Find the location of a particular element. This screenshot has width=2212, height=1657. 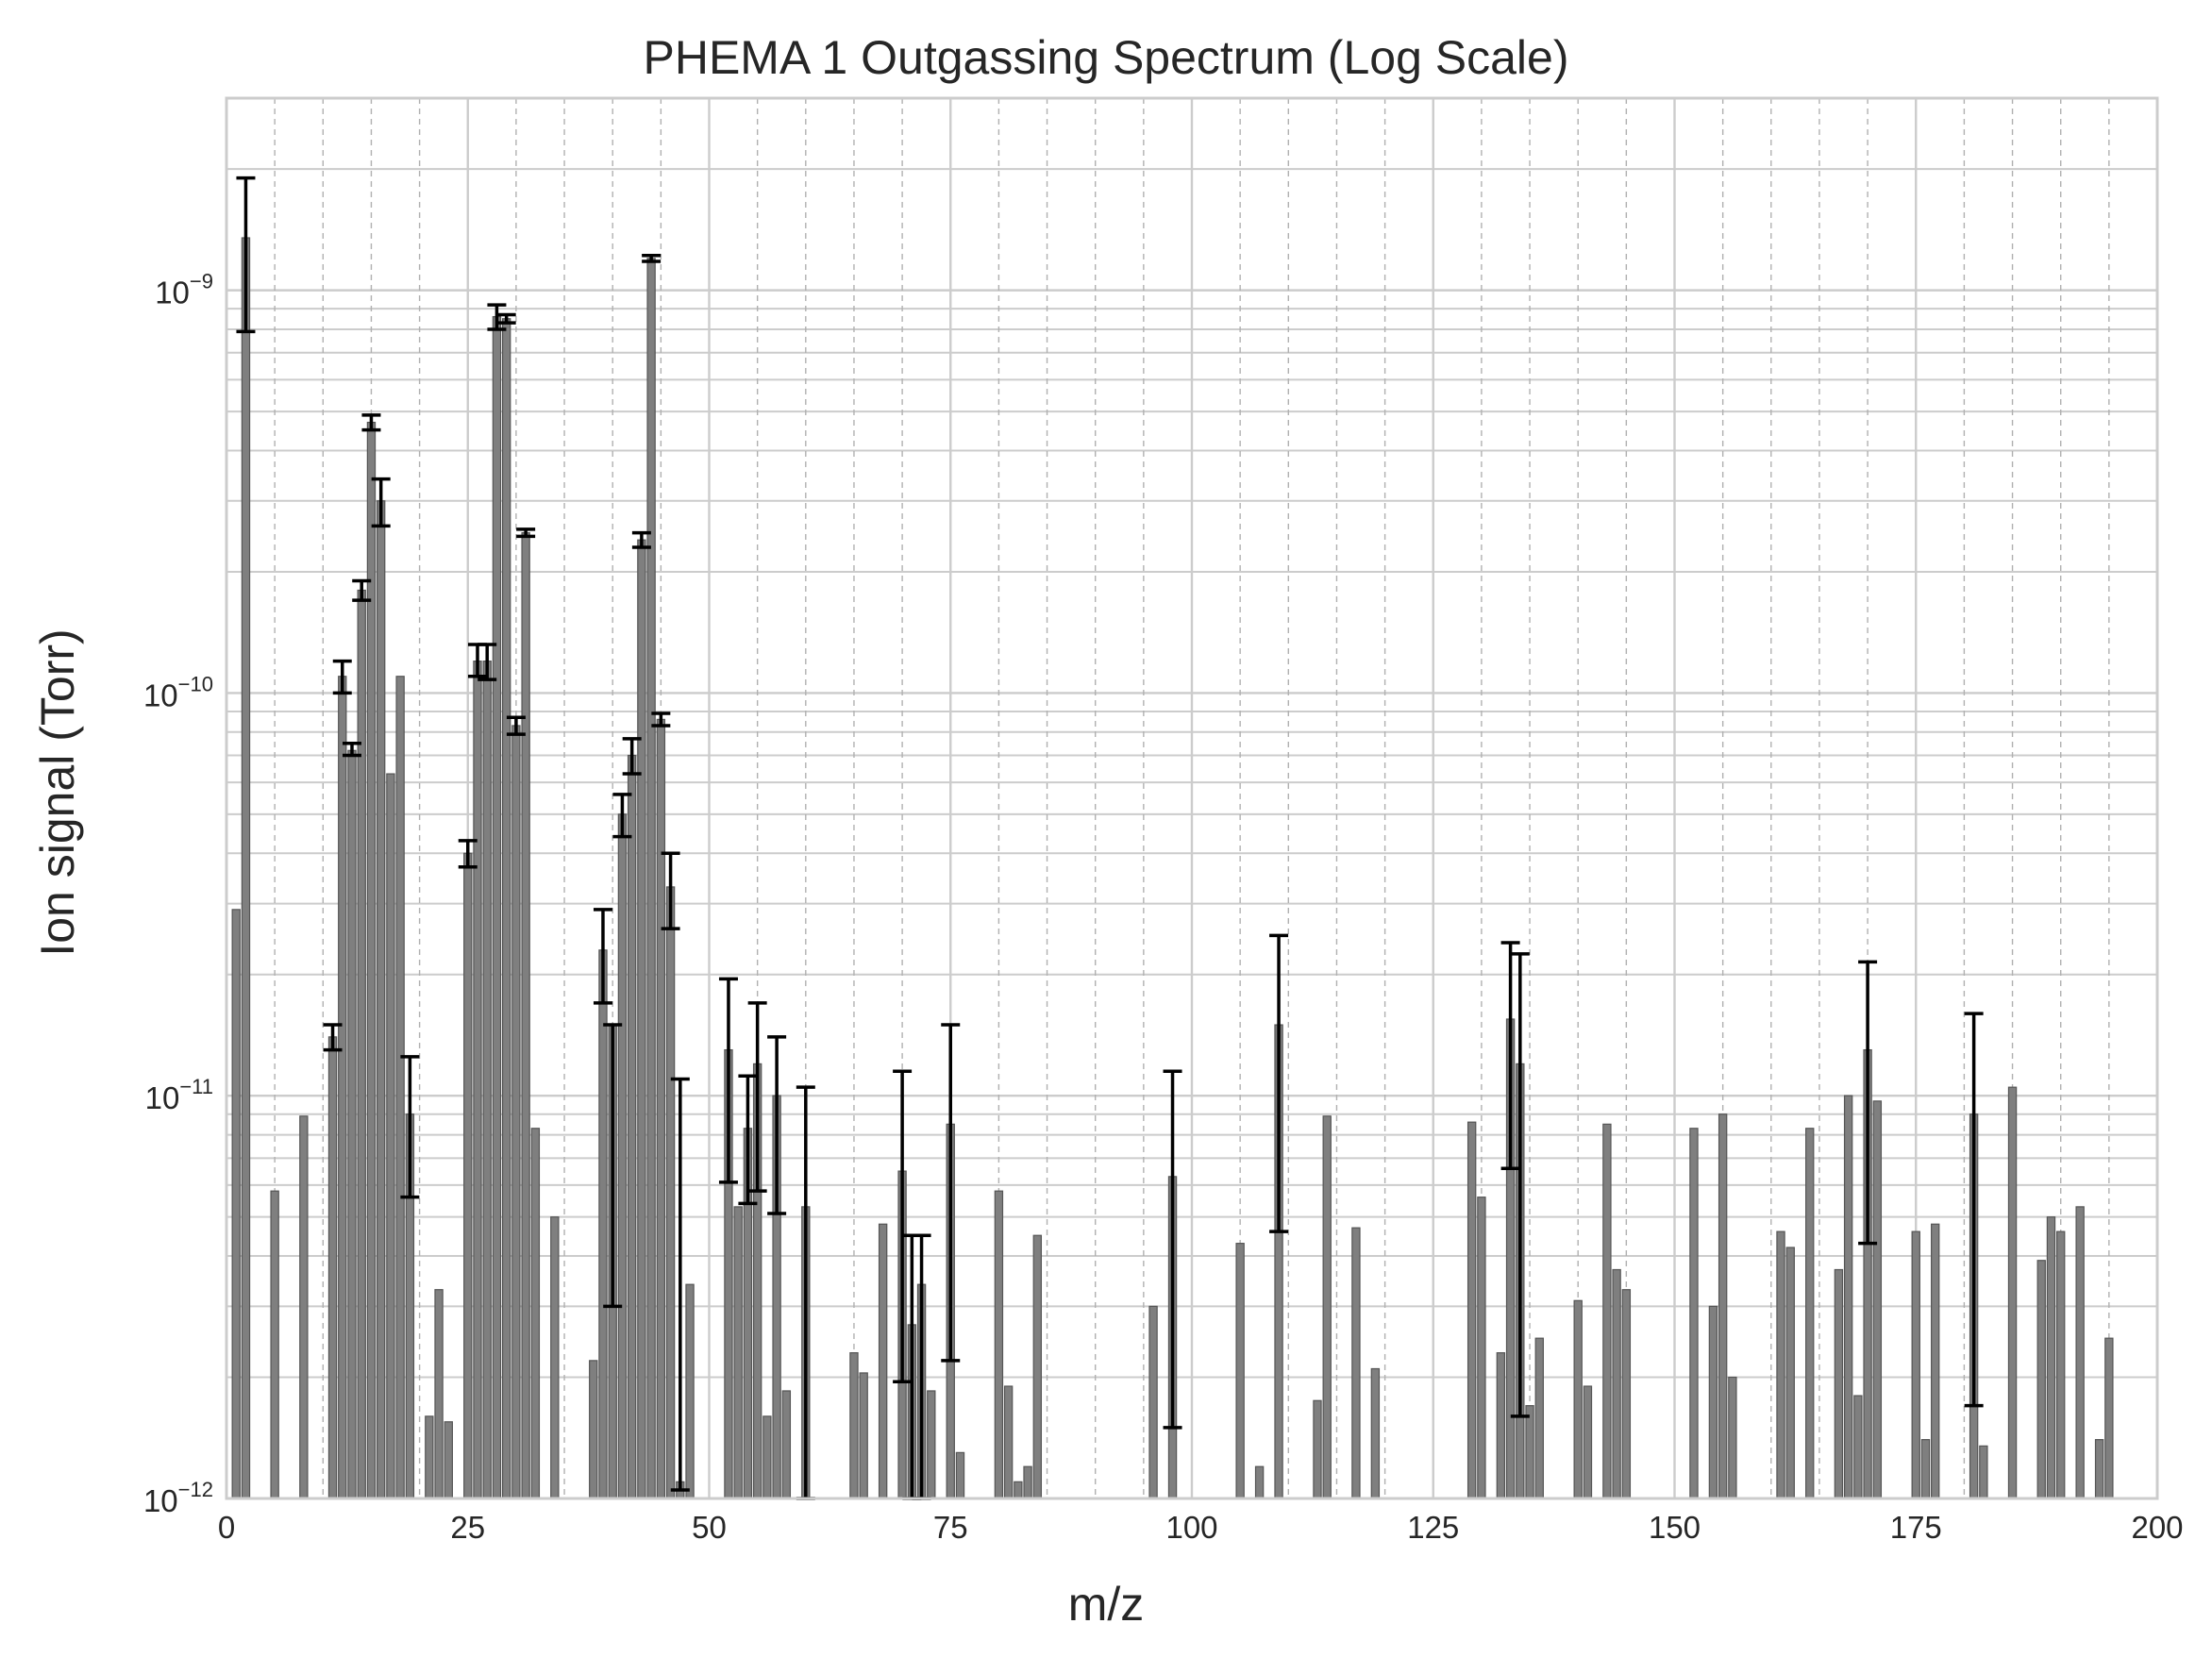

y-tick-label: 10−9 is located at coordinates (184, 290).